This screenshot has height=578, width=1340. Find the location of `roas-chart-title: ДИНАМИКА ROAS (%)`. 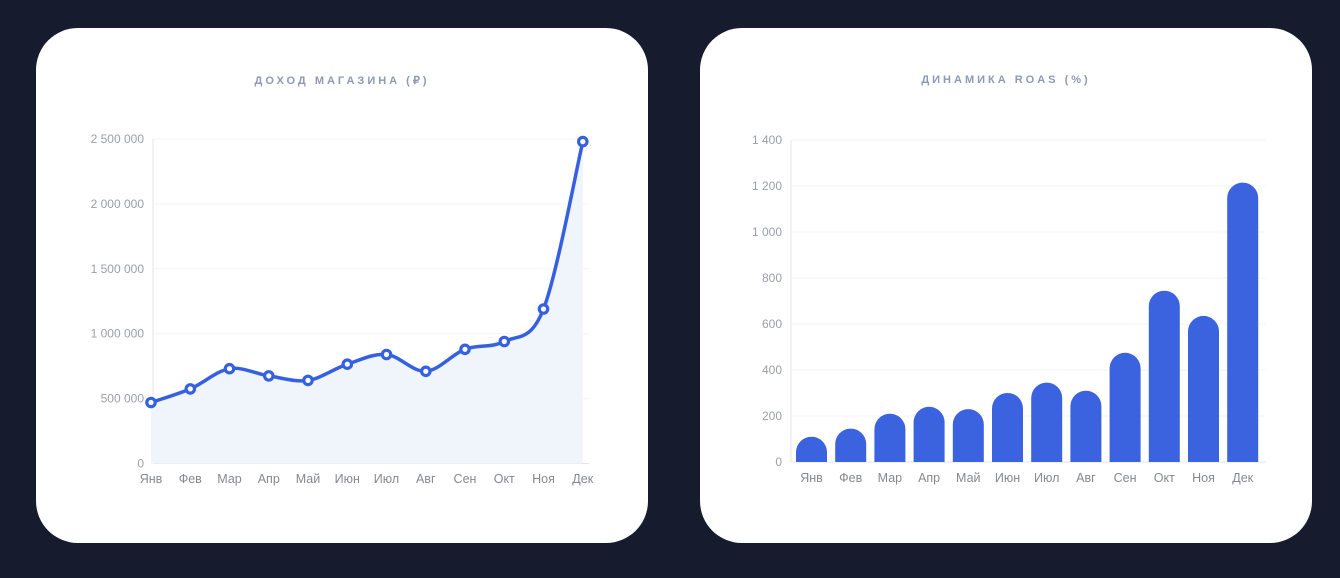

roas-chart-title: ДИНАМИКА ROAS (%) is located at coordinates (1006, 80).